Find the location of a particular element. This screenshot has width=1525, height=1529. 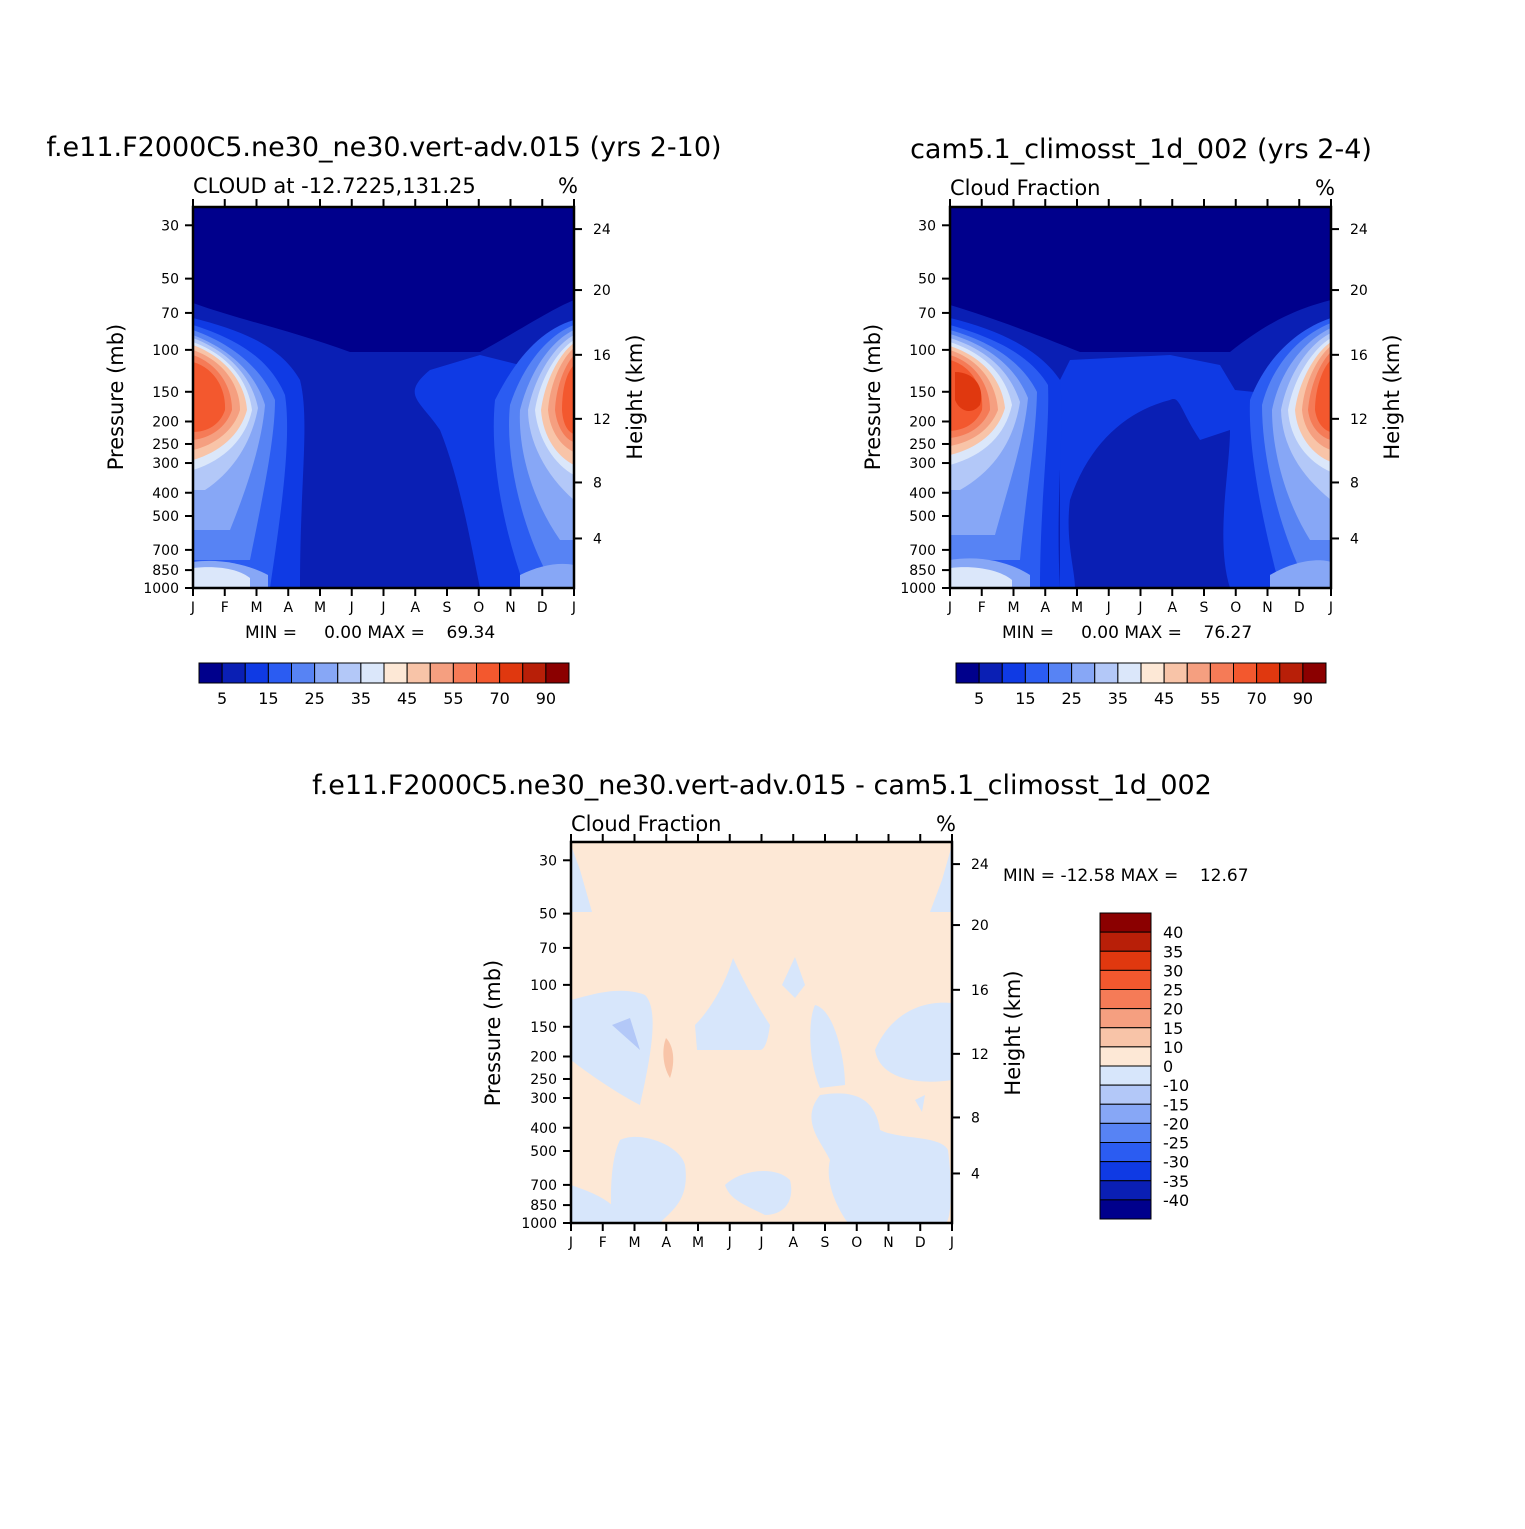

panel-2-colorbar: 5 15 25 35 45 55 70 90 is located at coordinates (1141, 685).